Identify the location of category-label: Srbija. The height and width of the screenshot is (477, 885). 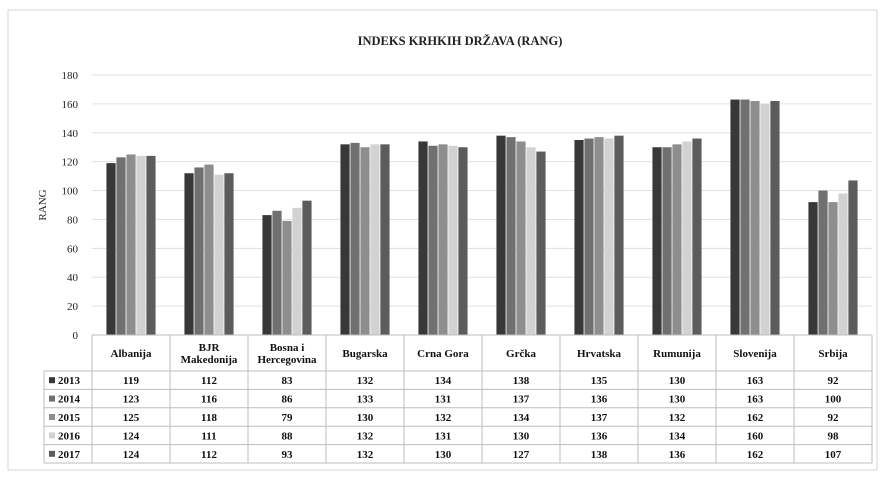
(833, 354).